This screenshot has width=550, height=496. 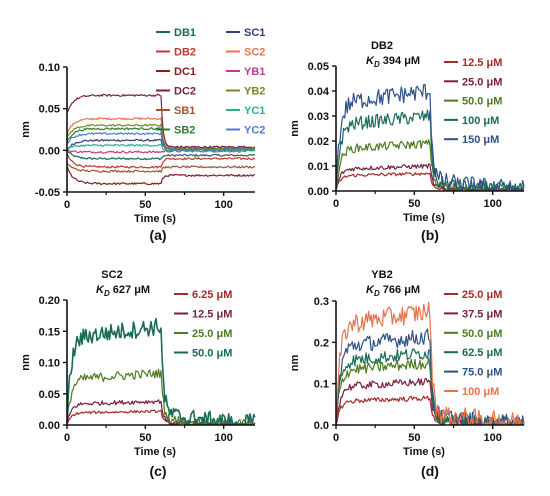 I want to click on kd-annotation: KD 766 μM, so click(x=393, y=291).